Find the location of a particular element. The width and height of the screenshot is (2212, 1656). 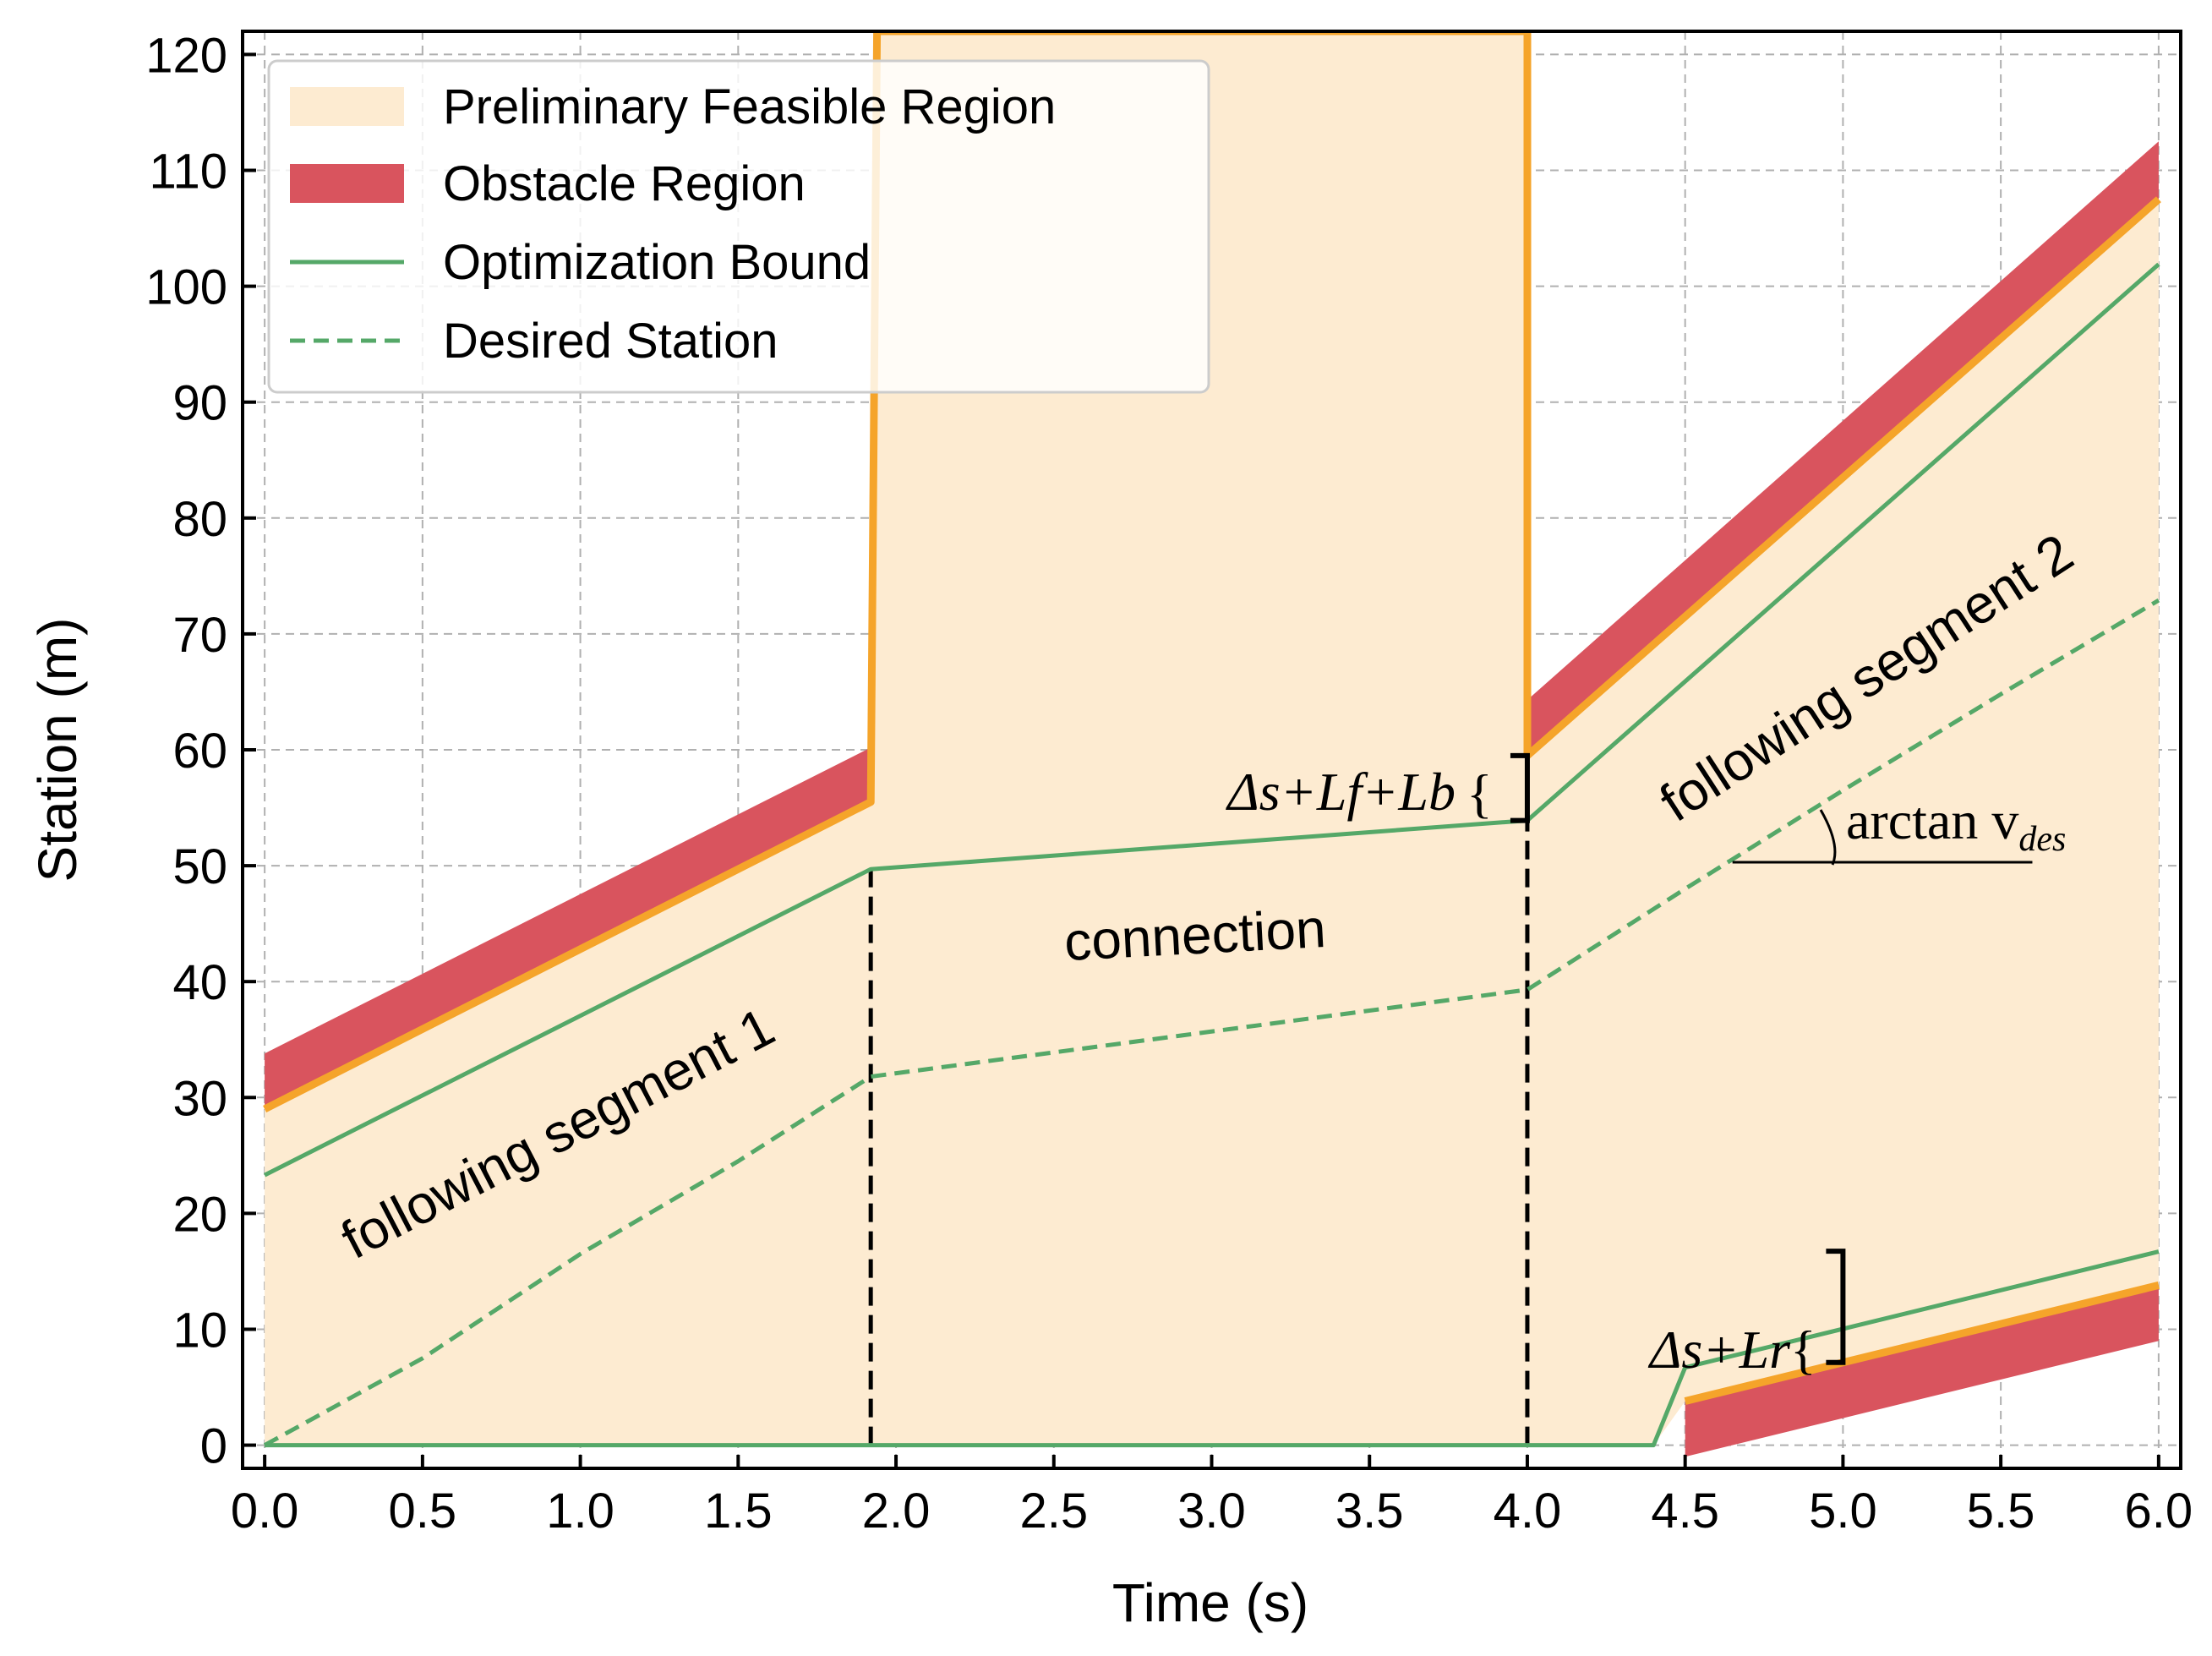

x-tick-label: 5.5 is located at coordinates (2001, 1511).